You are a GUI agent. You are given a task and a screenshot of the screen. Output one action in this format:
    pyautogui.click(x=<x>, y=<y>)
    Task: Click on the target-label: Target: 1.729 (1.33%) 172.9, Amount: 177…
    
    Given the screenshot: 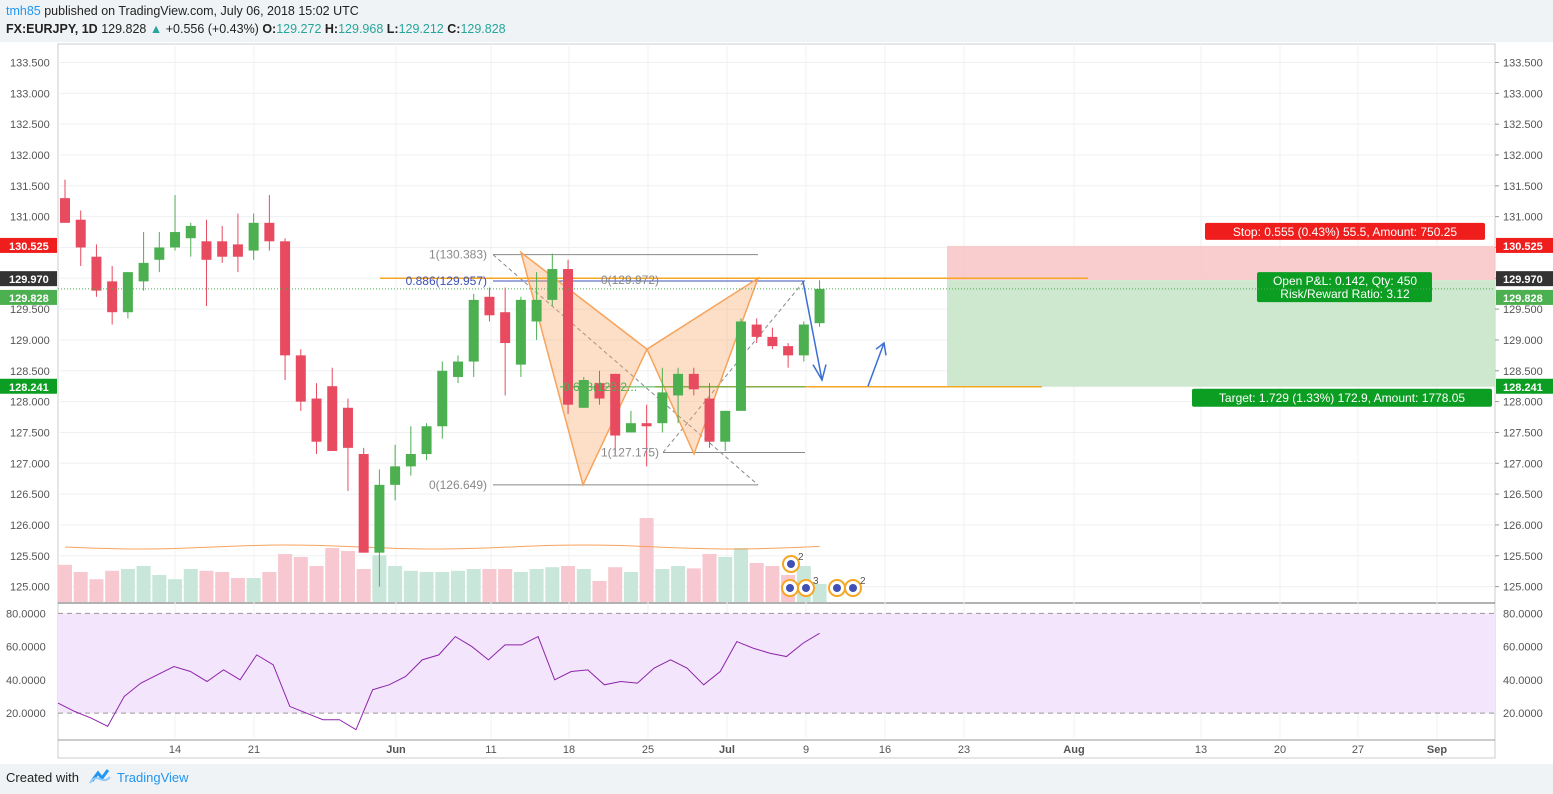 What is the action you would take?
    pyautogui.click(x=1342, y=398)
    